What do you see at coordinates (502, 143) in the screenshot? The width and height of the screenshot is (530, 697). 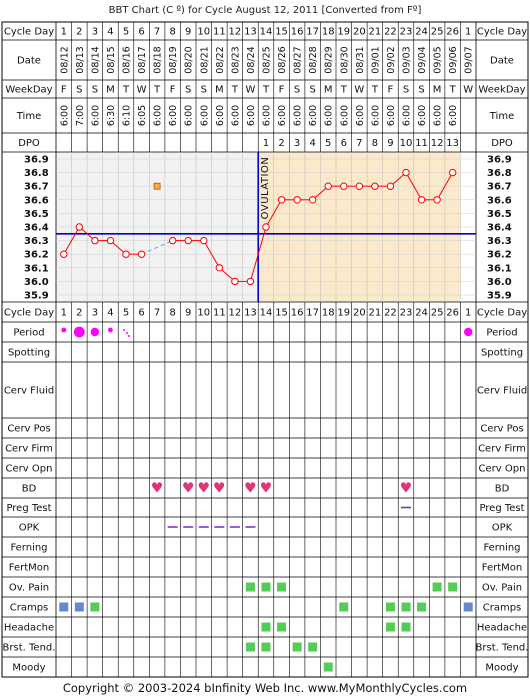 I see `row-label-right-dpo: DPO` at bounding box center [502, 143].